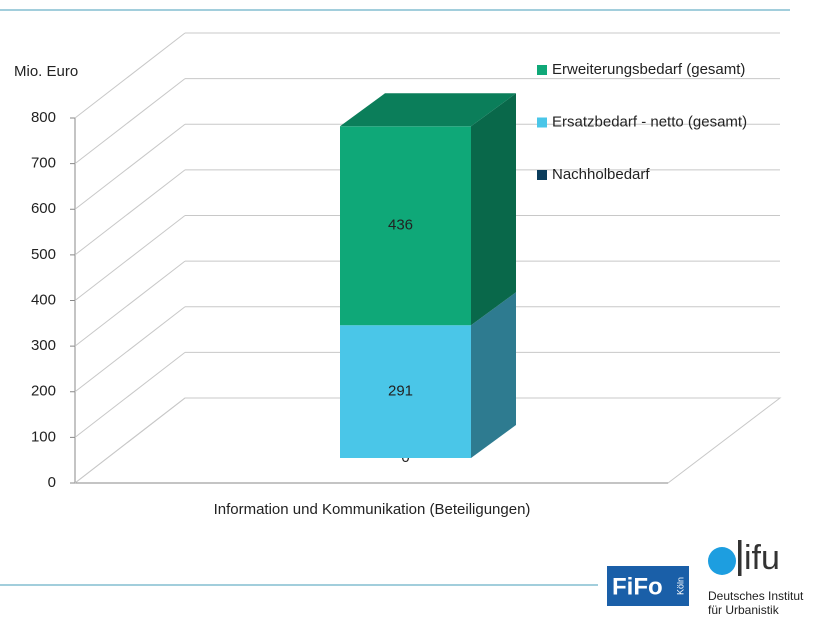 The image size is (824, 619). Describe the element at coordinates (740, 558) in the screenshot. I see `difu-stem` at that location.